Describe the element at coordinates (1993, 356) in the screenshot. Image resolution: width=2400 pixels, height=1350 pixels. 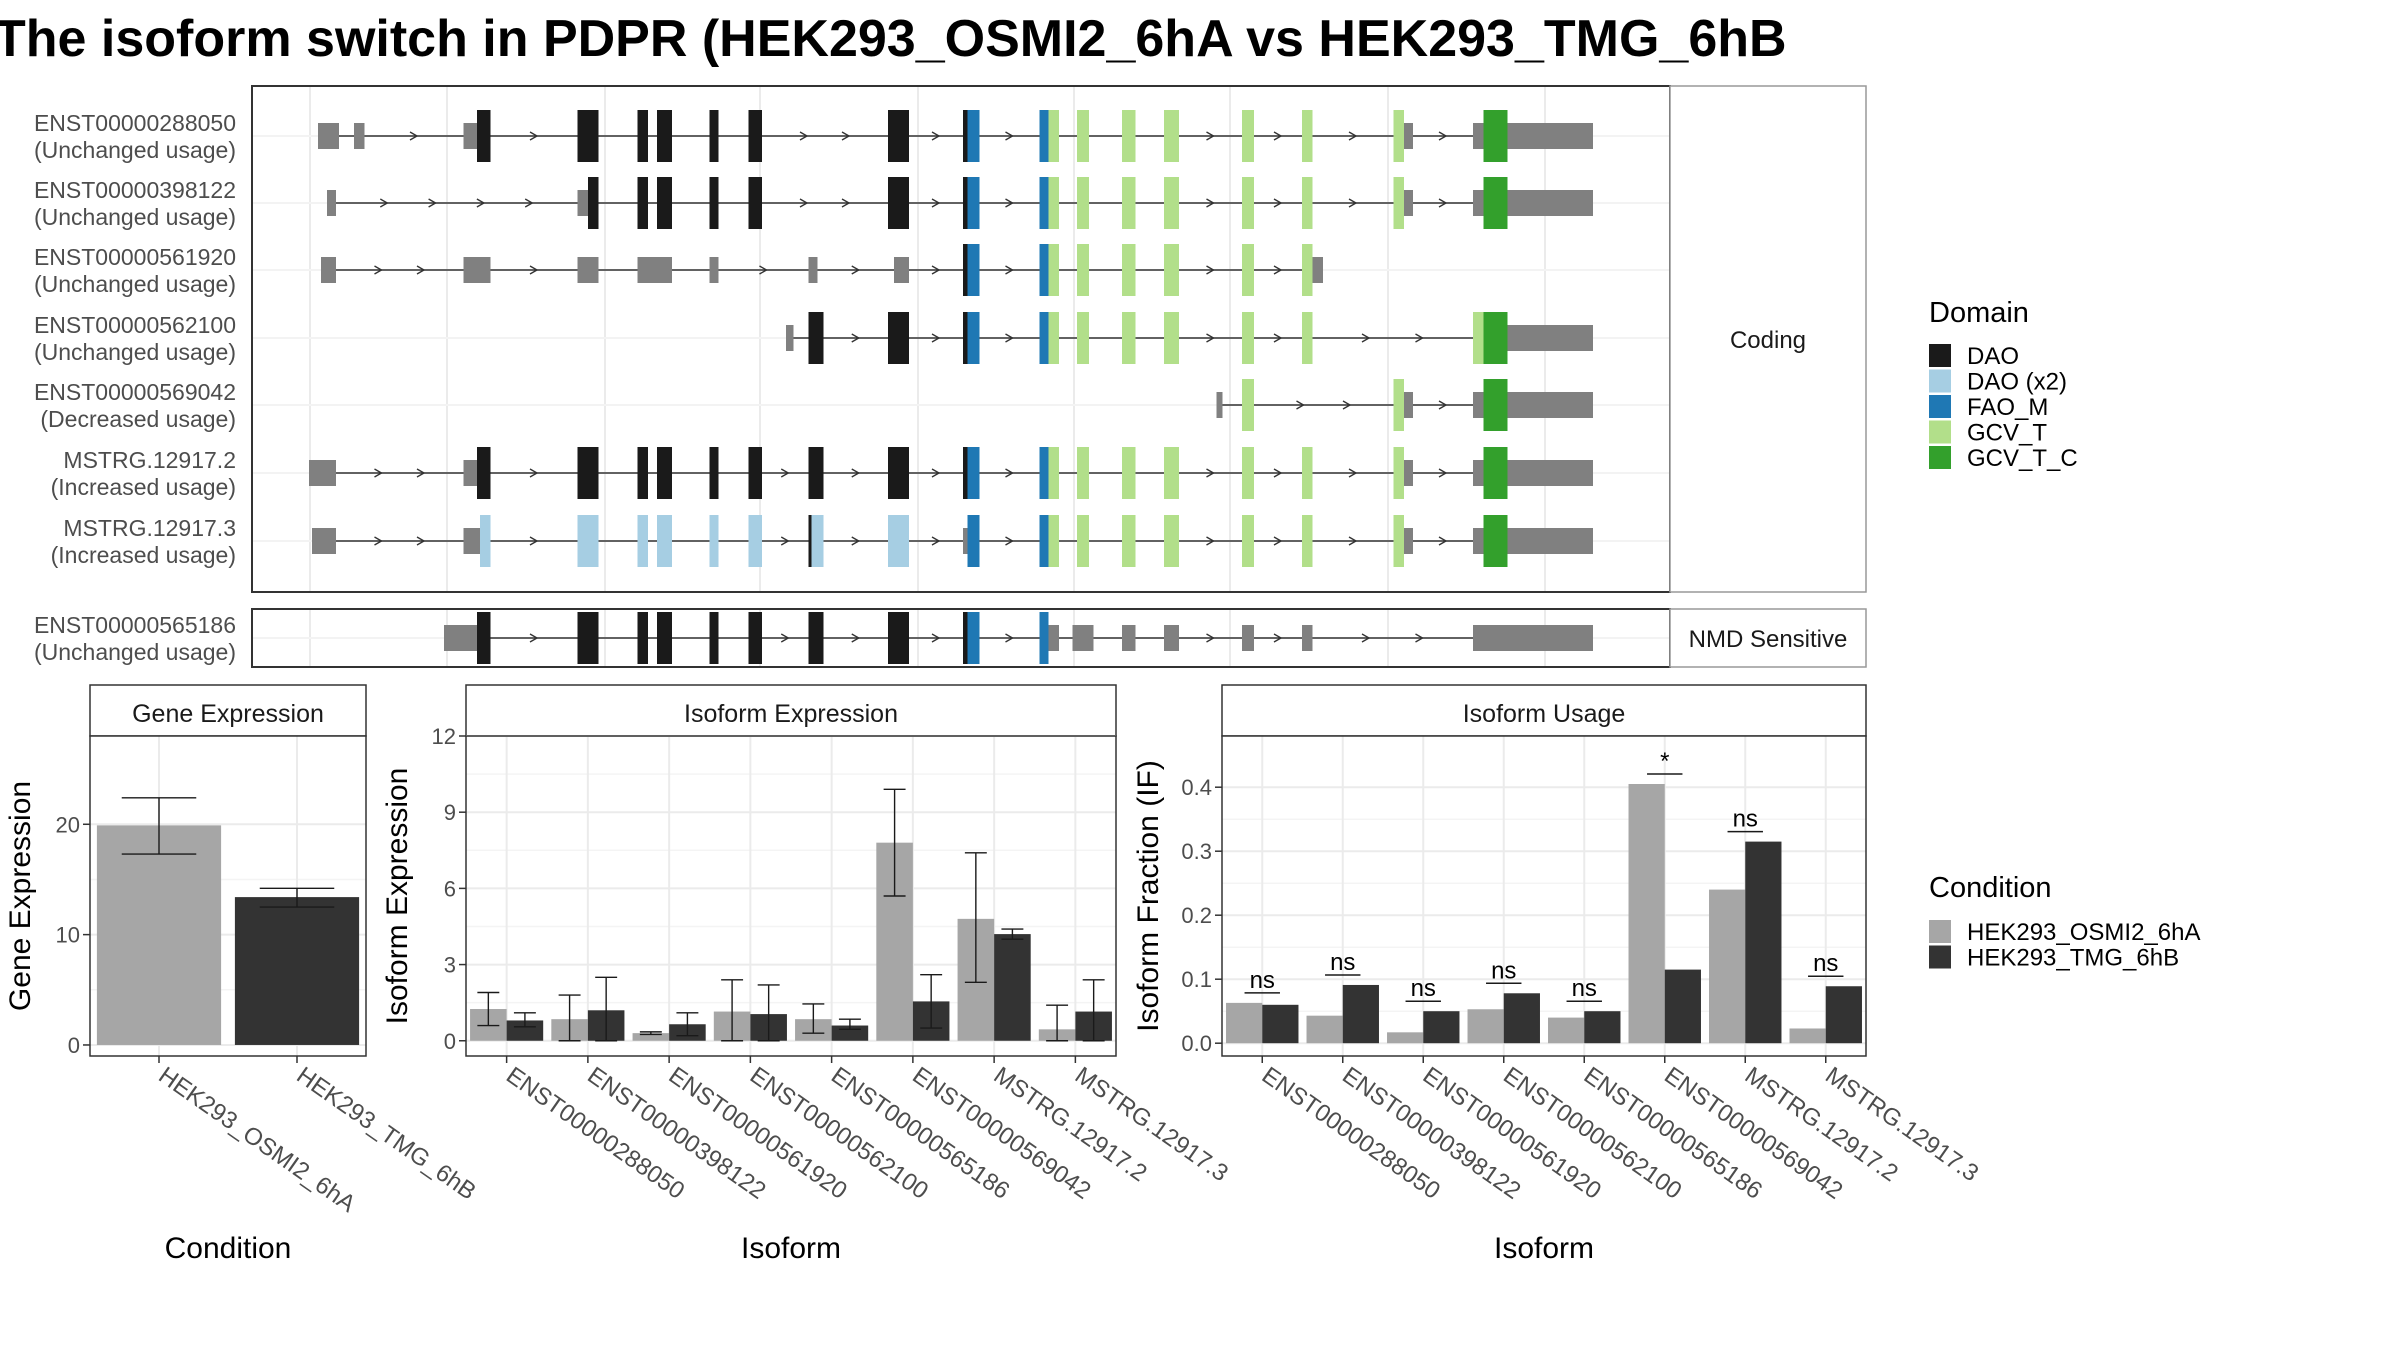
I see `domain-legend-label: DAO` at that location.